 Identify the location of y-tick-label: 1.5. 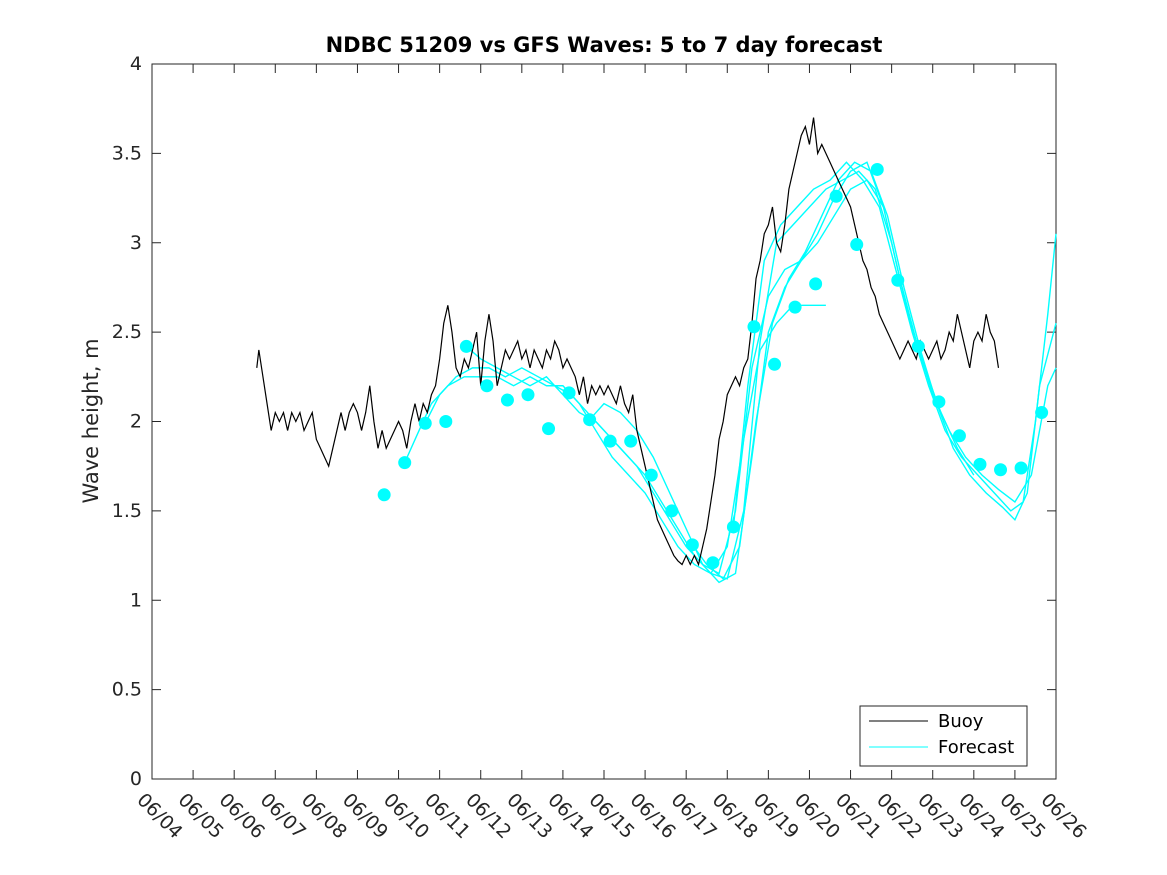
(127, 511).